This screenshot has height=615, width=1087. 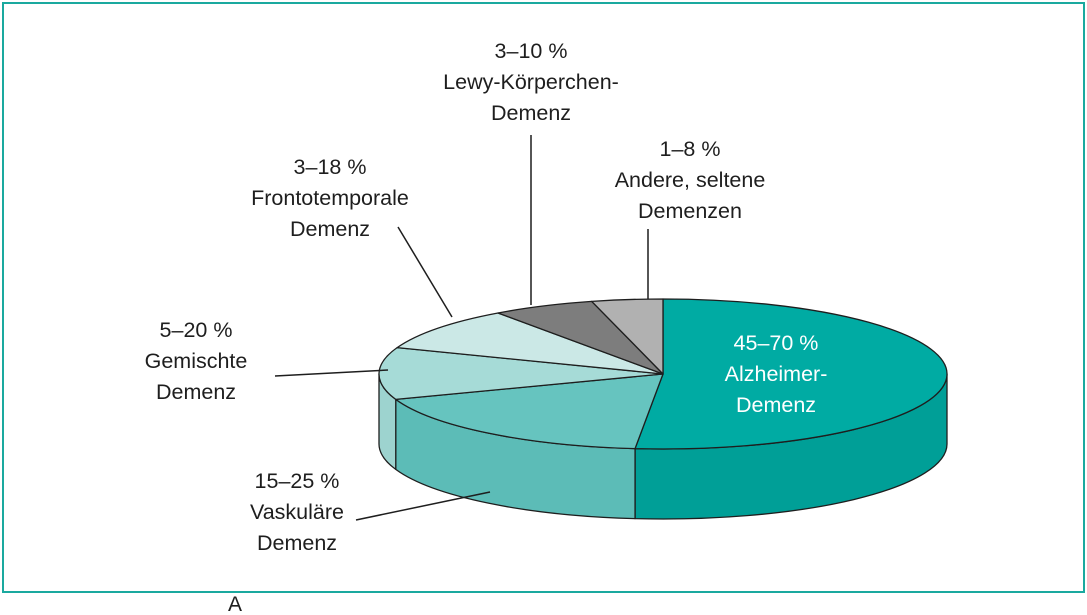 I want to click on slice-label-line: 3–18 %, so click(x=330, y=167).